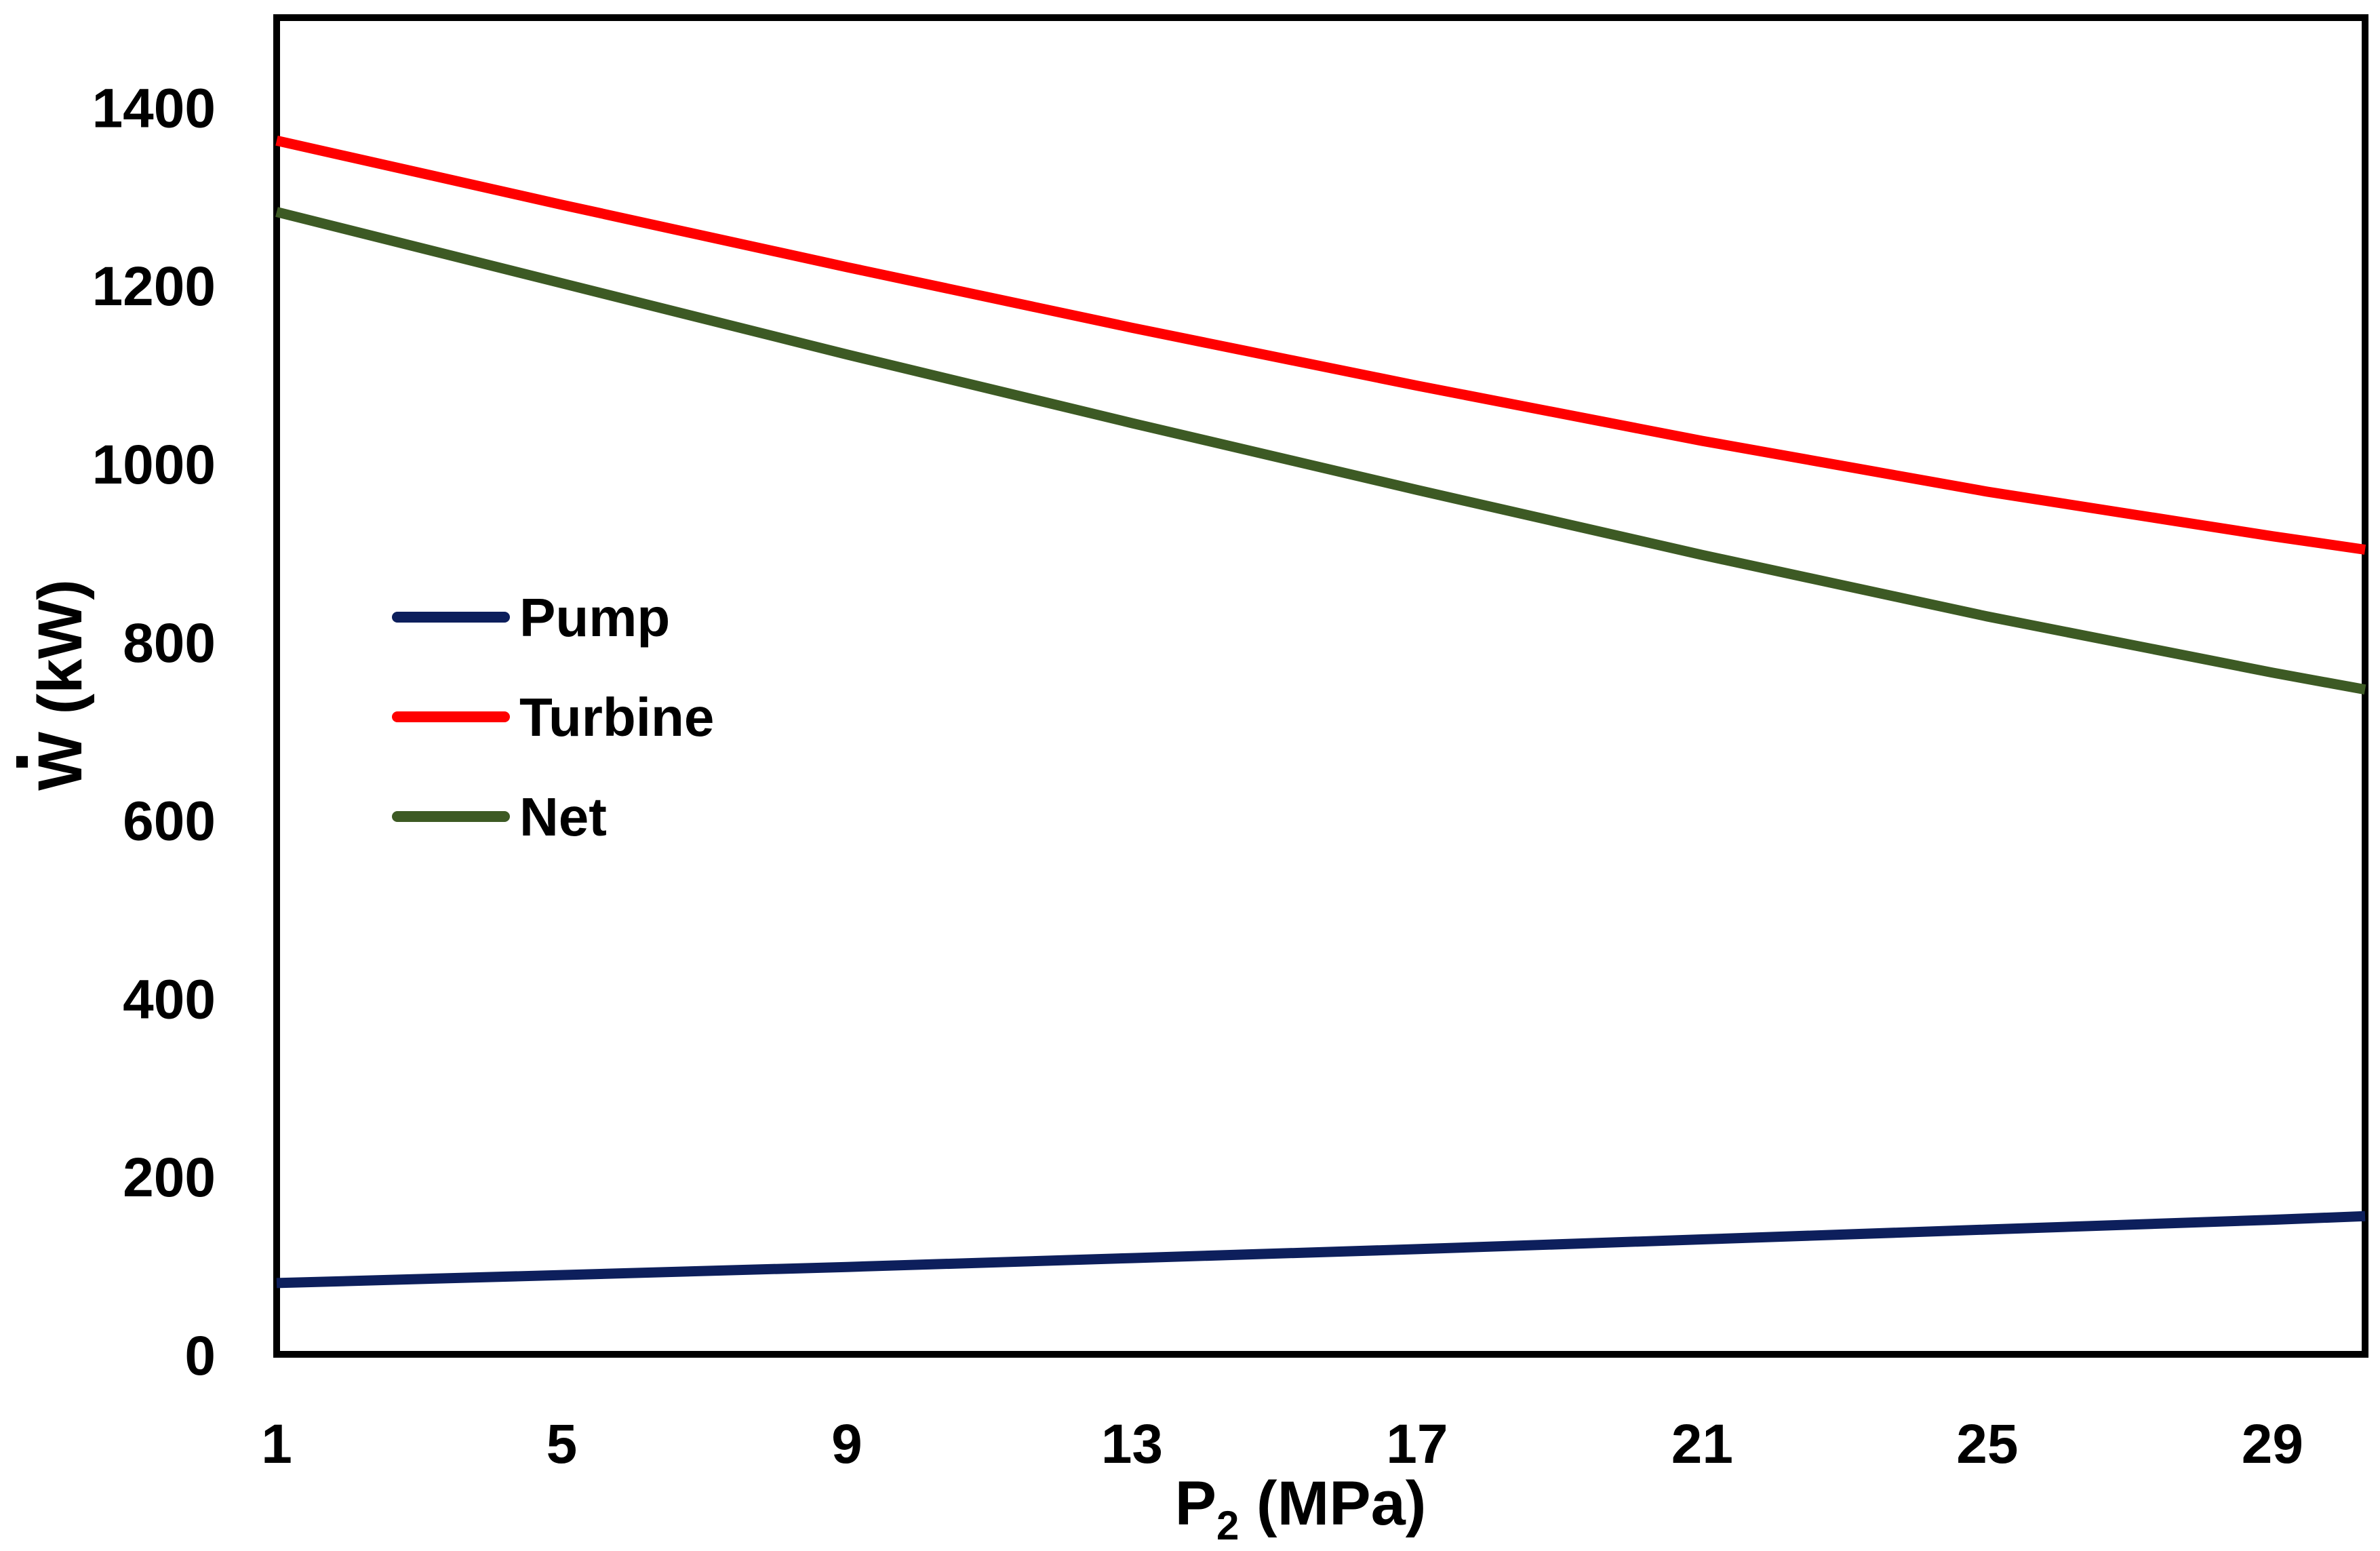 Image resolution: width=2380 pixels, height=1551 pixels. What do you see at coordinates (1702, 1444) in the screenshot?
I see `x-tick-label: 21` at bounding box center [1702, 1444].